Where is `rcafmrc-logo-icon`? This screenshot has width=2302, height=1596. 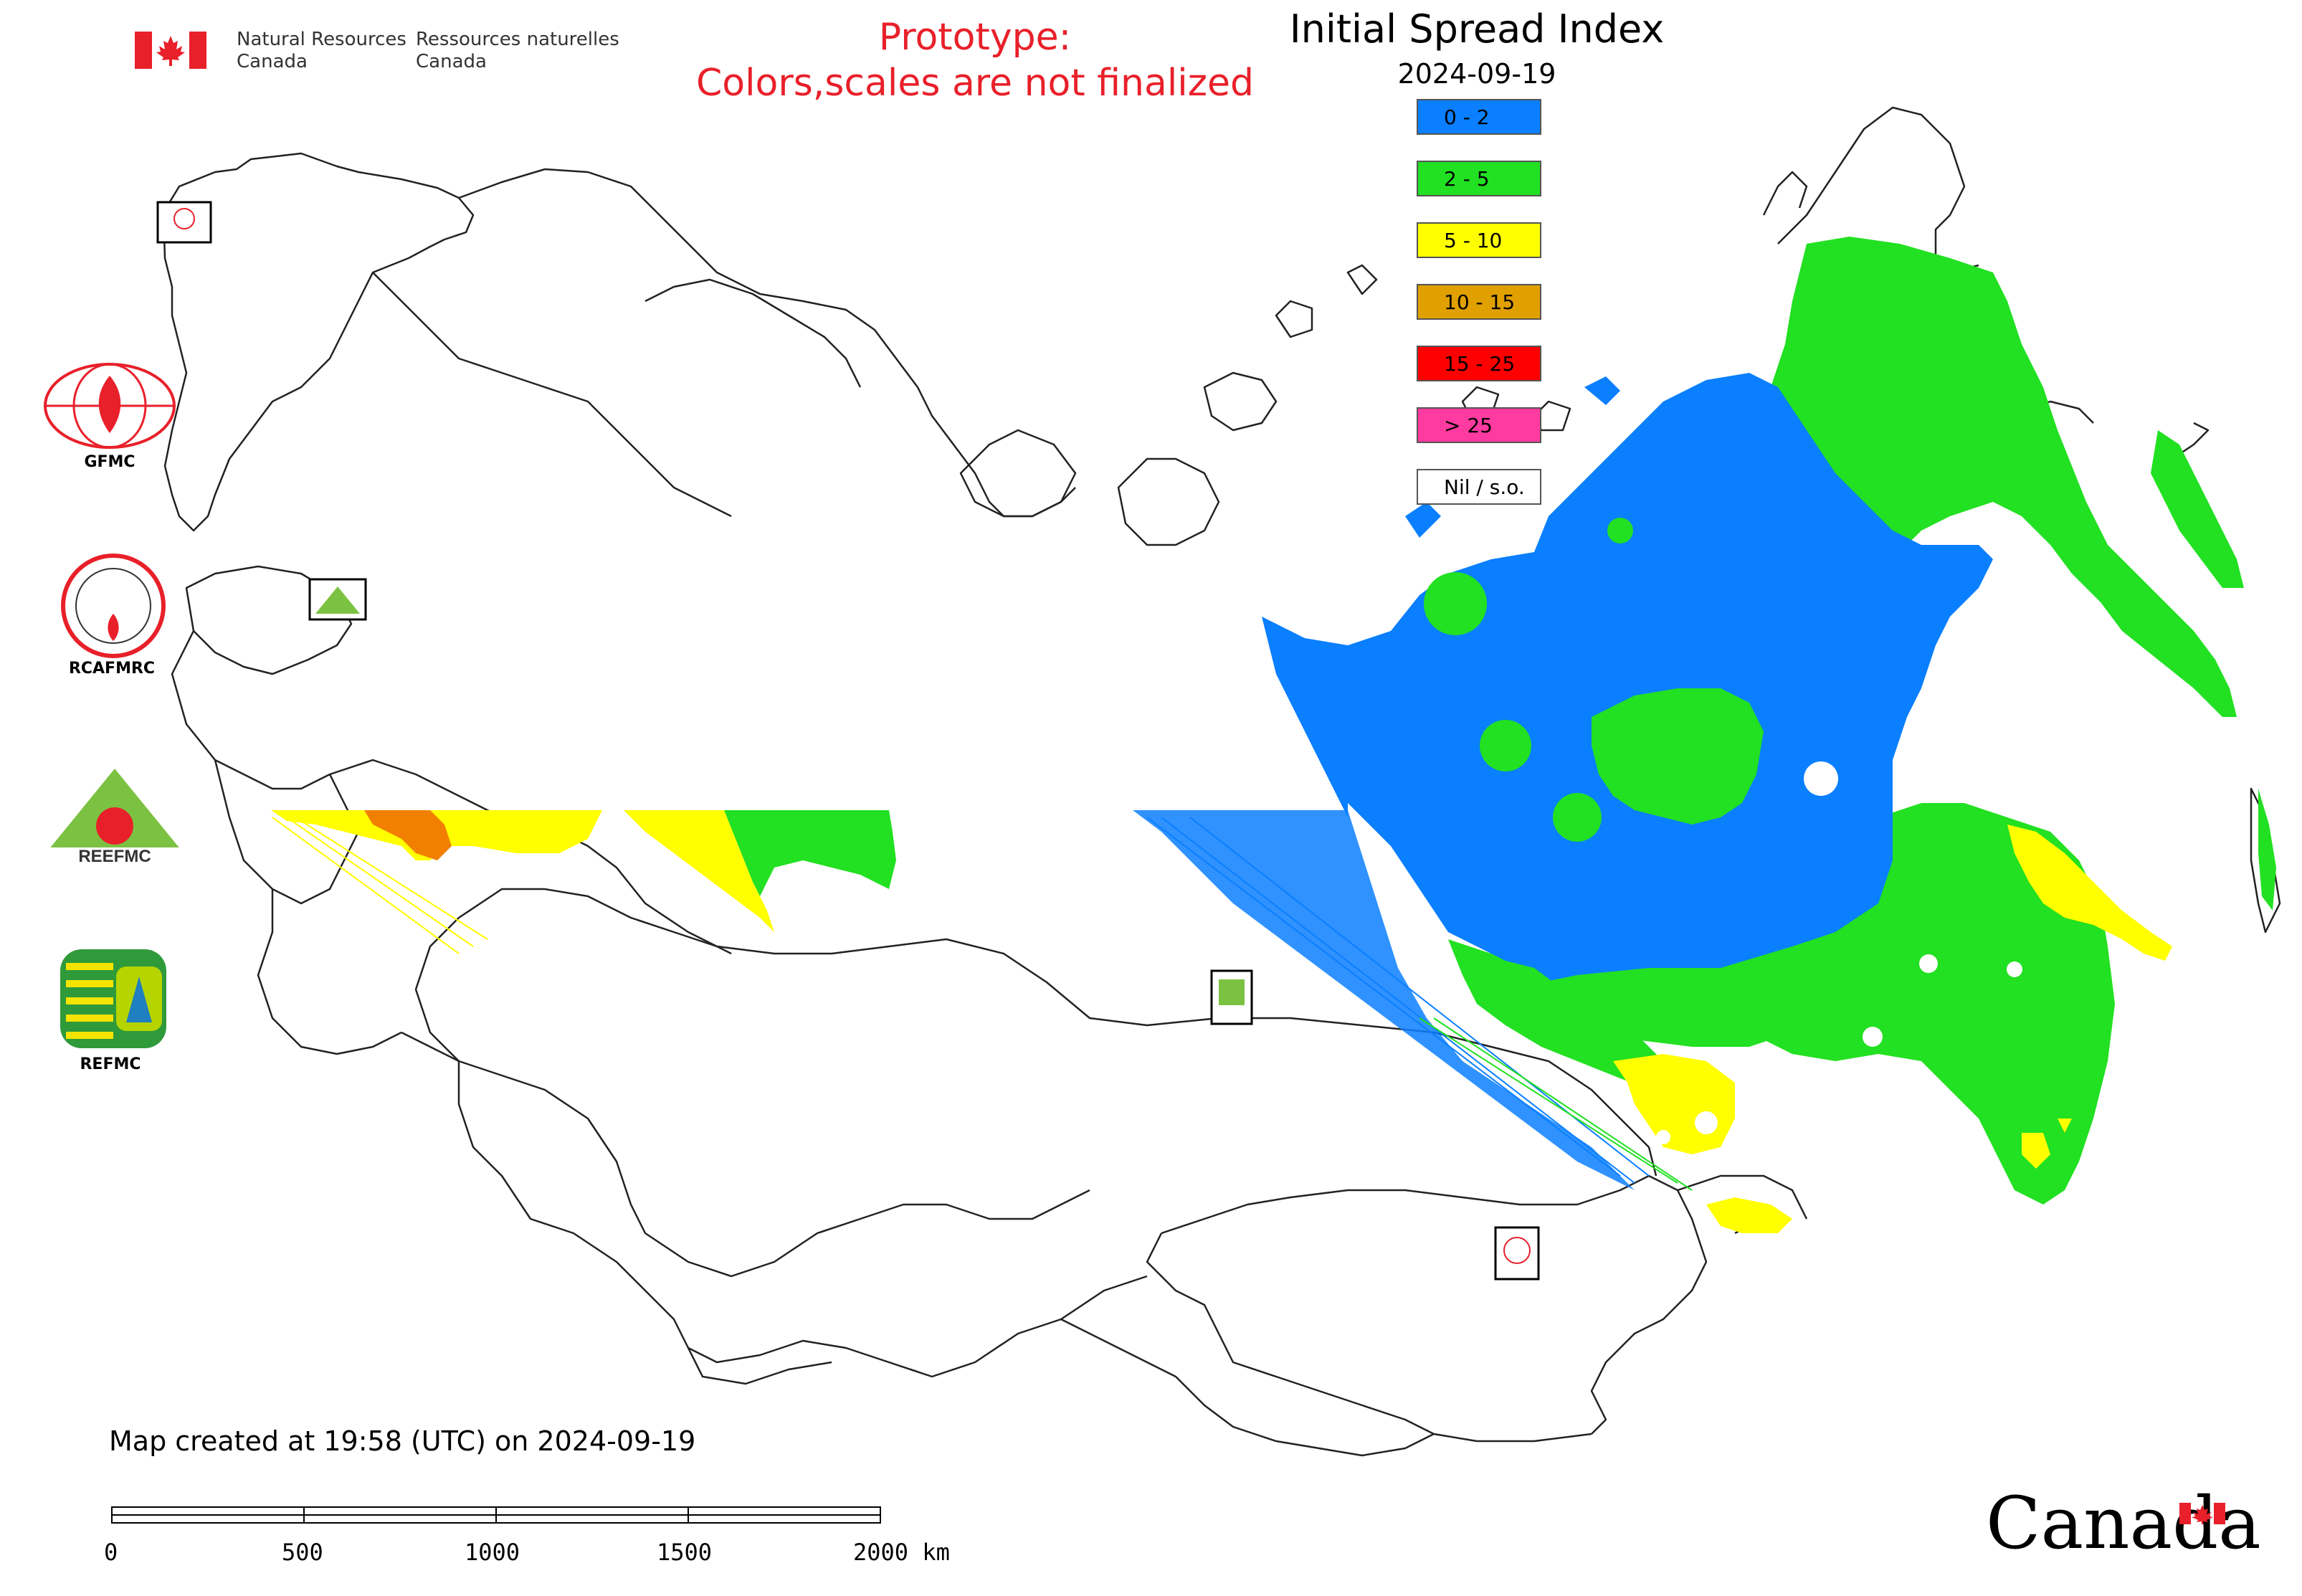 rcafmrc-logo-icon is located at coordinates (113, 606).